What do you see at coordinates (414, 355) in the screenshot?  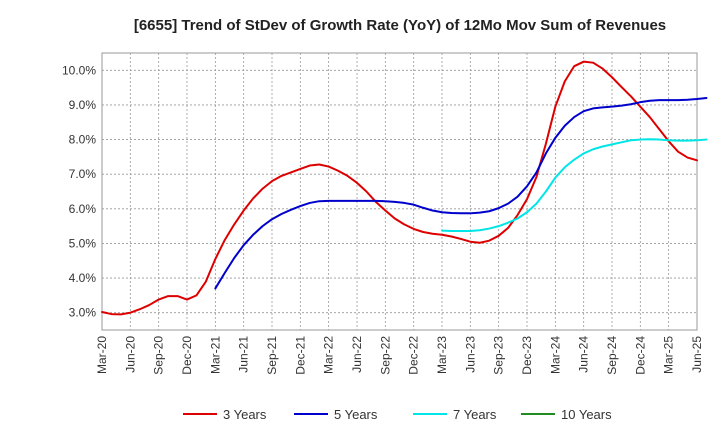 I see `x-tick-label: Dec-22` at bounding box center [414, 355].